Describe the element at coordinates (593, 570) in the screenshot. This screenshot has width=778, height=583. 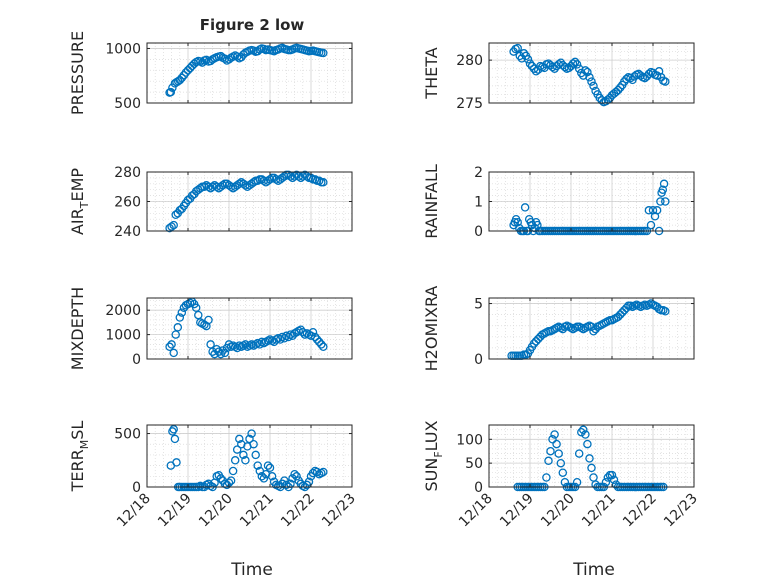
I see `x-axis-label-right: Time` at that location.